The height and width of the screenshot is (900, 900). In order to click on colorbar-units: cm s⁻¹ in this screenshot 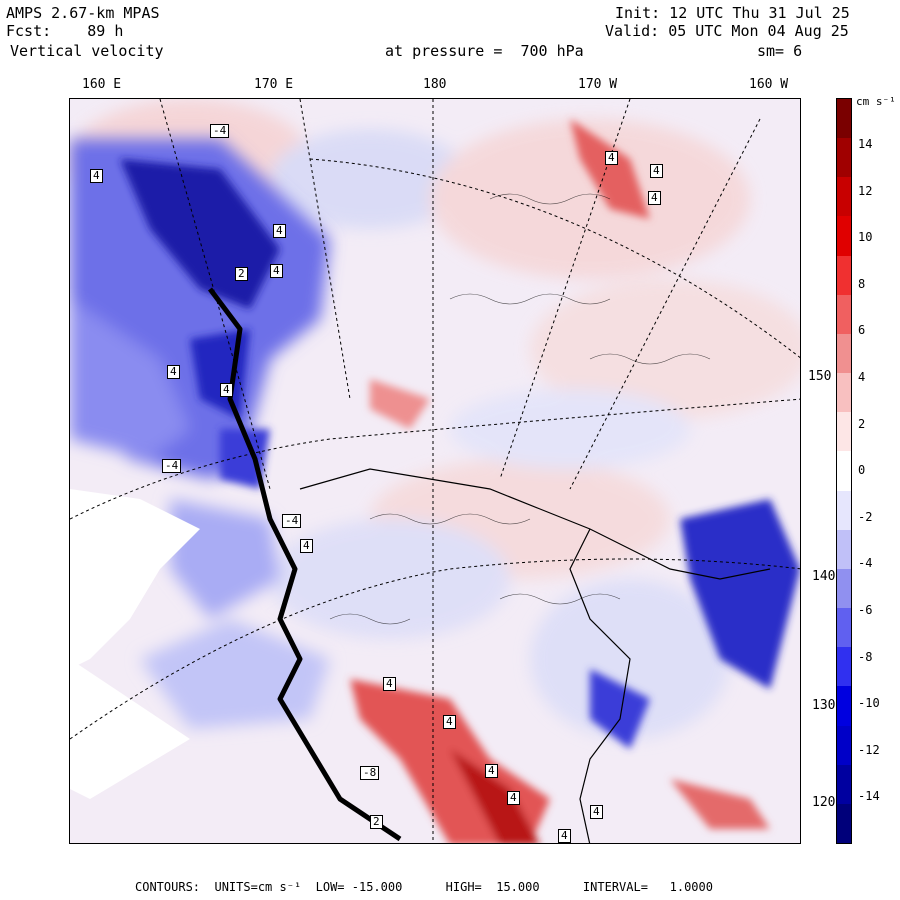, I will do `click(876, 101)`.